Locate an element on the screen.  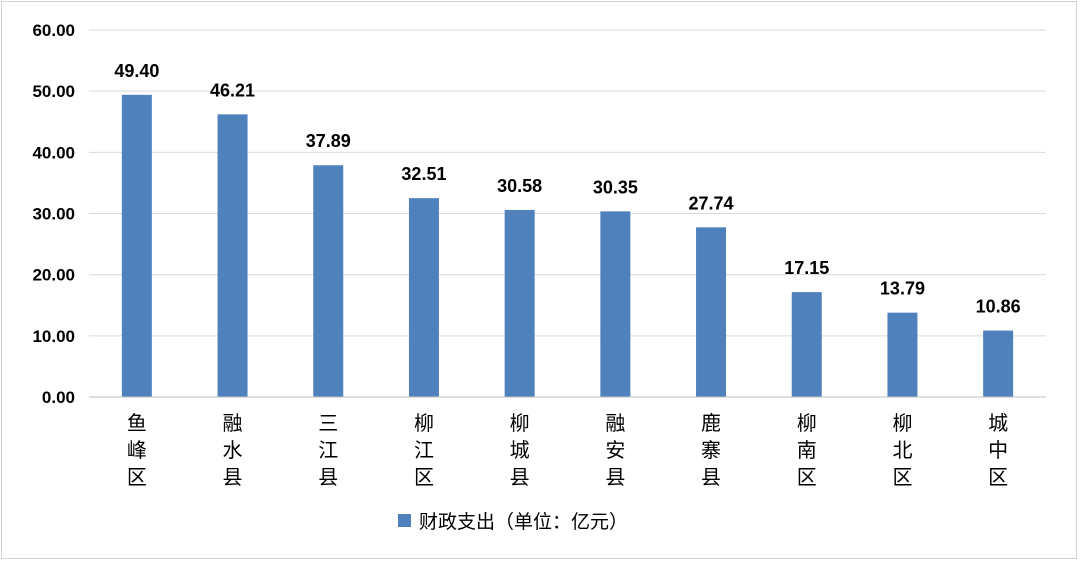
watermark-text: 兰财税海研语 is located at coordinates (941, 517).